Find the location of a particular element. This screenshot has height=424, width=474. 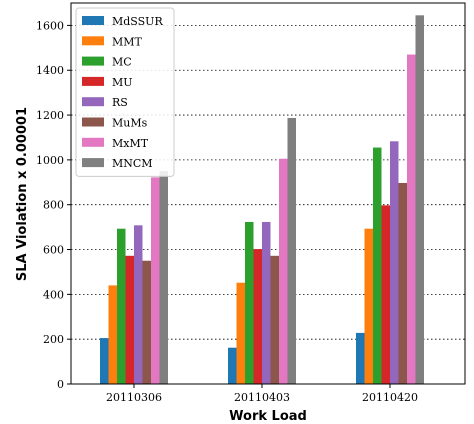

legend-label-mdssur: MdSSUR is located at coordinates (137, 21).